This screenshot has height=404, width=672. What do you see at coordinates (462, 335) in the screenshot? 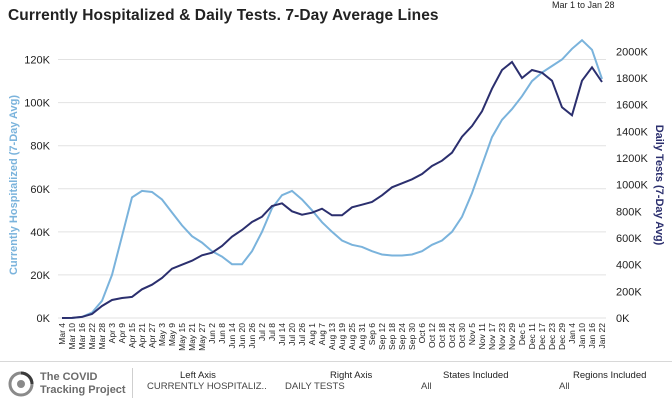
I see `x-tick-label: Oct 30` at bounding box center [462, 335].